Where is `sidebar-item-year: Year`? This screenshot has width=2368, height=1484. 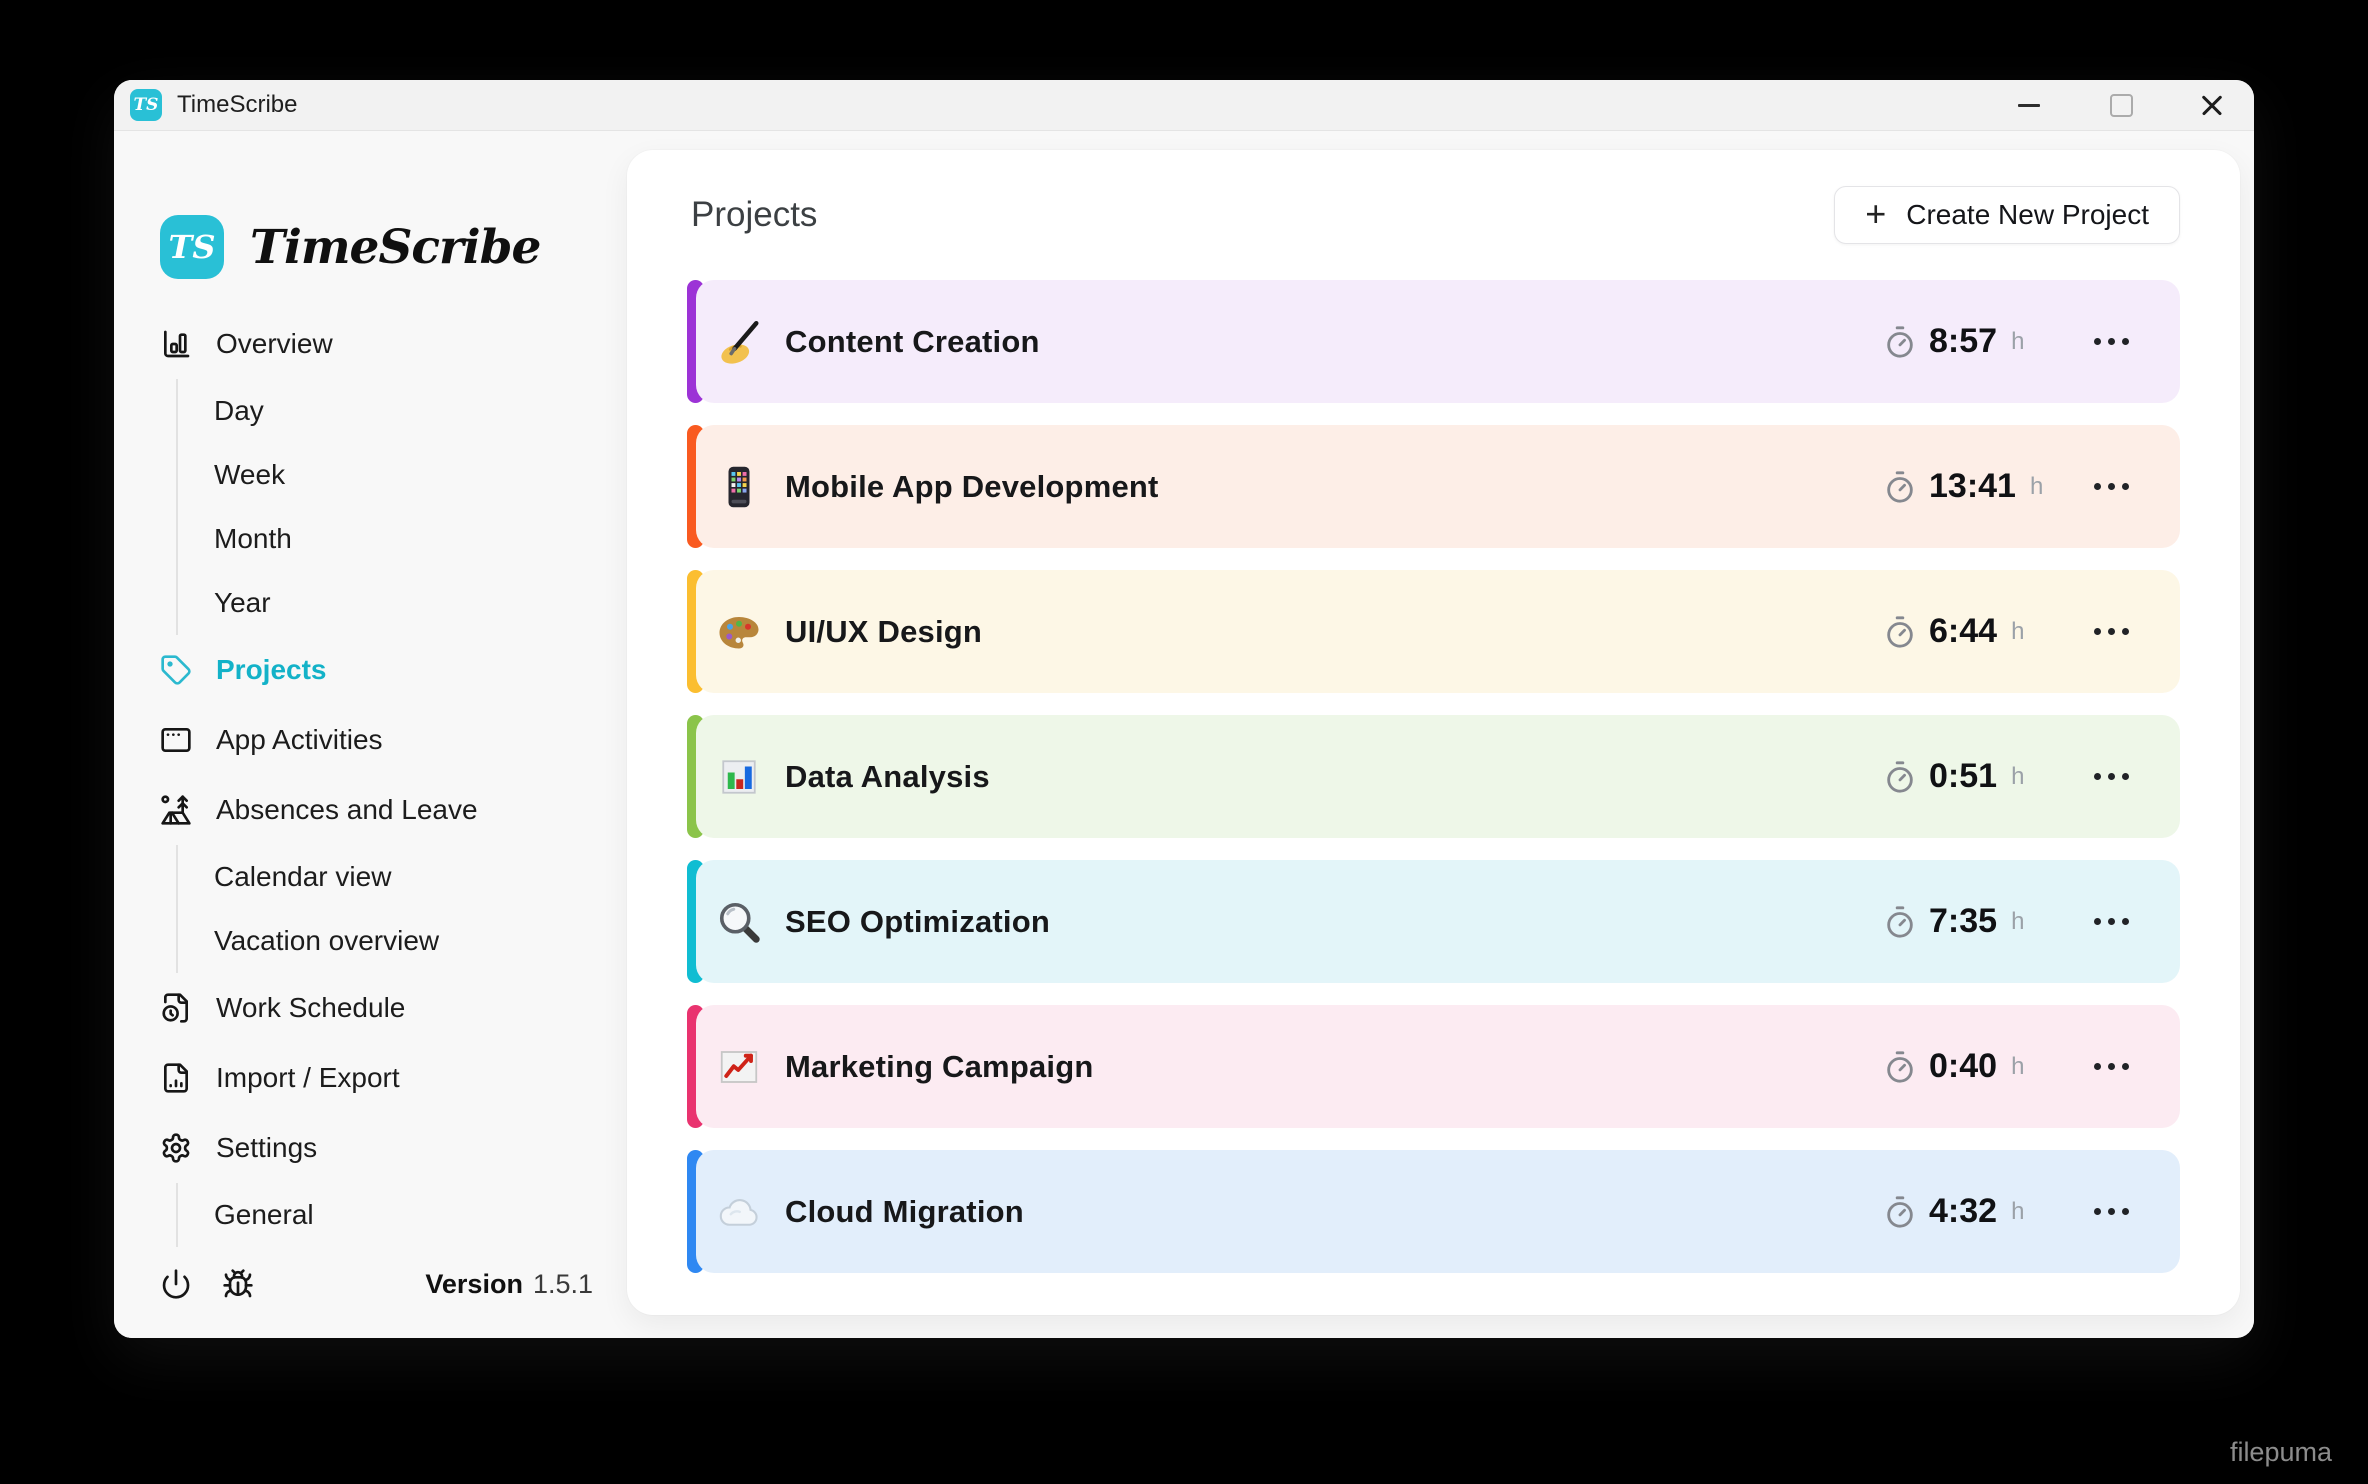 sidebar-item-year: Year is located at coordinates (401, 603).